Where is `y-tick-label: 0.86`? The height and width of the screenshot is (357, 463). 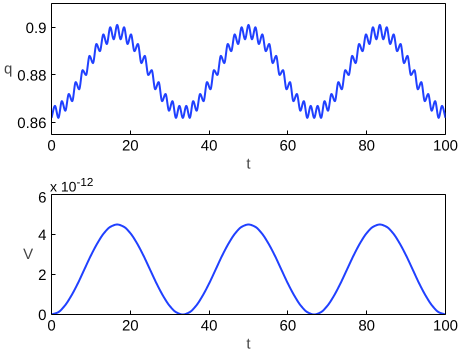
y-tick-label: 0.86 is located at coordinates (32, 123).